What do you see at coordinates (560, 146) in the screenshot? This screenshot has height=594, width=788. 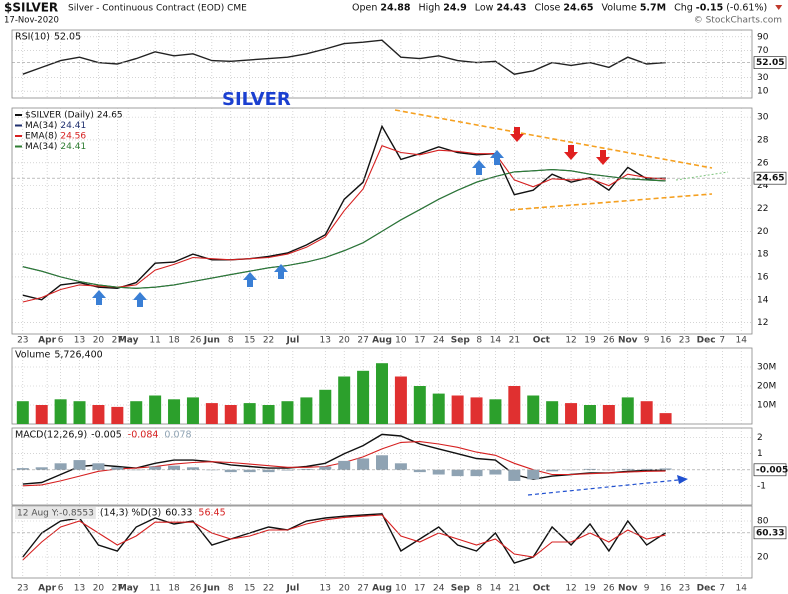 I see `down-arrows` at bounding box center [560, 146].